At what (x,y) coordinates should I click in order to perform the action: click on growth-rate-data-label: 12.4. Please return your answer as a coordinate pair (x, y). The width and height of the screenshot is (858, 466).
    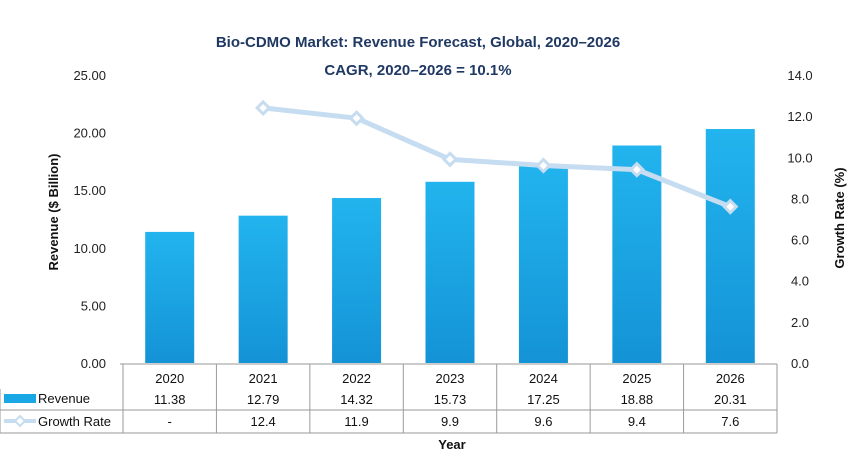
    Looking at the image, I should click on (262, 421).